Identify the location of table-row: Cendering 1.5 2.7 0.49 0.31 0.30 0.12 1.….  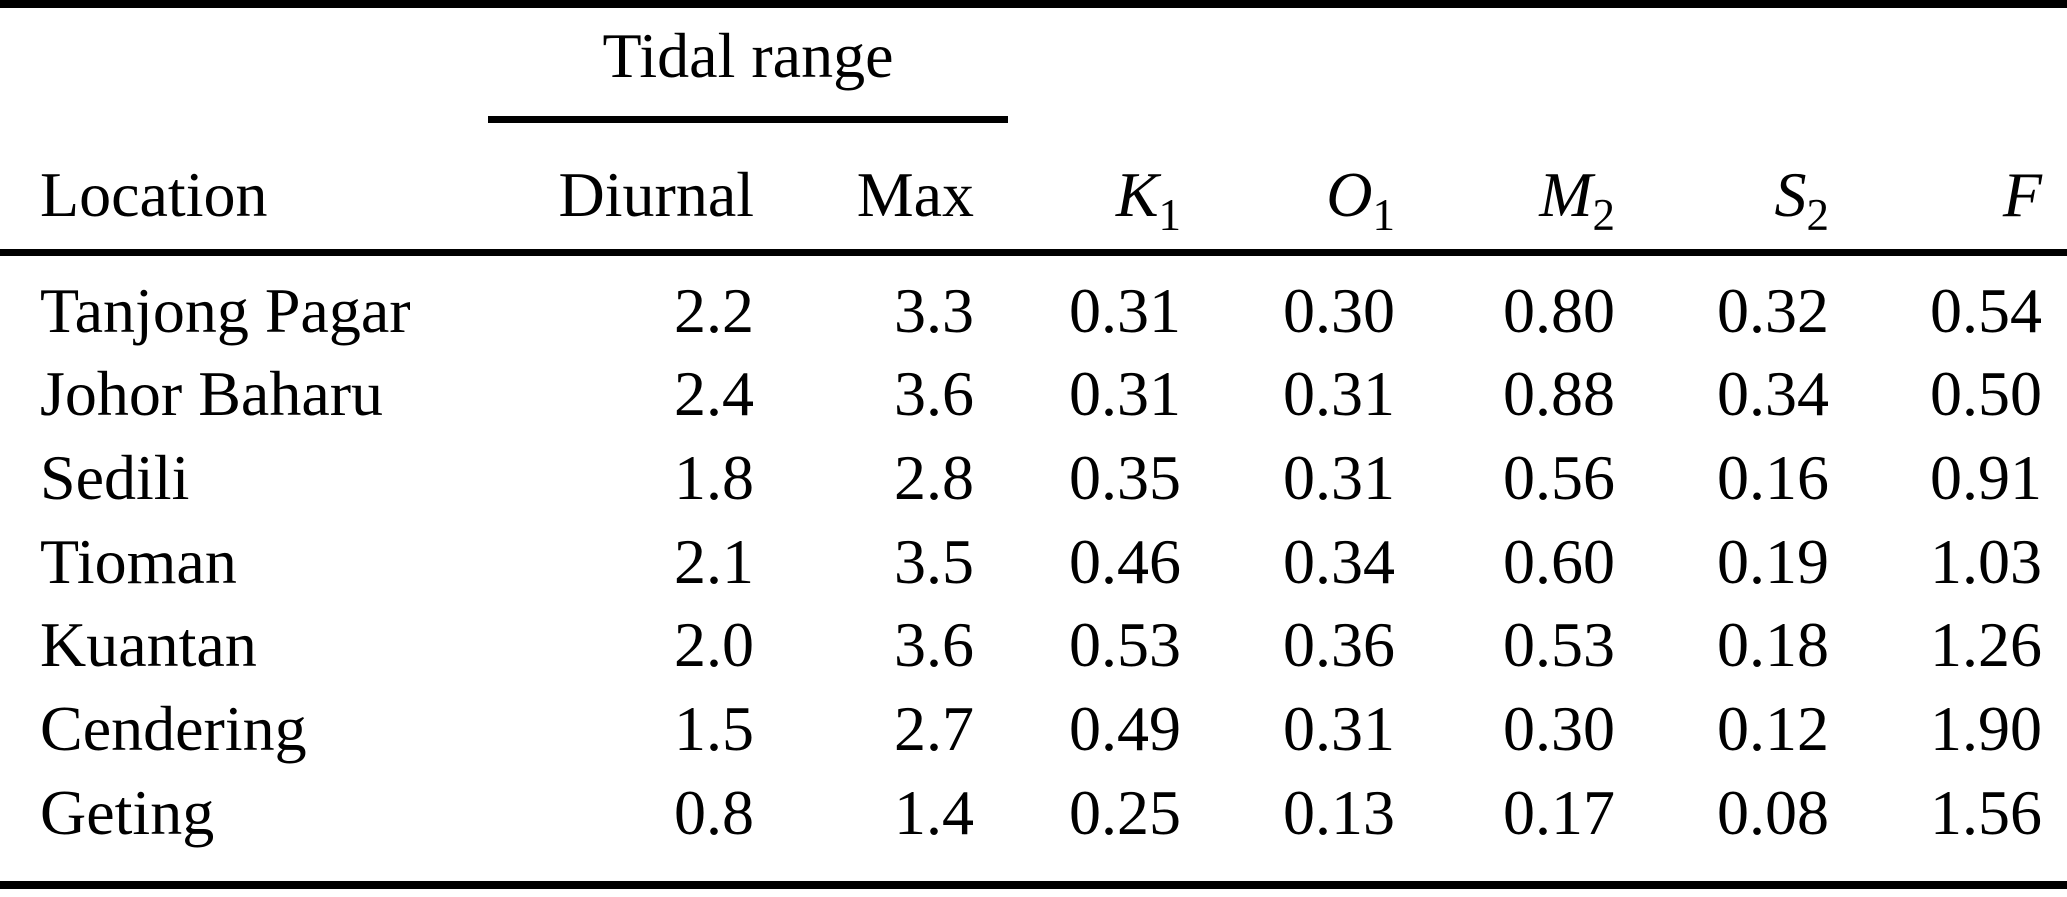
(1033, 729).